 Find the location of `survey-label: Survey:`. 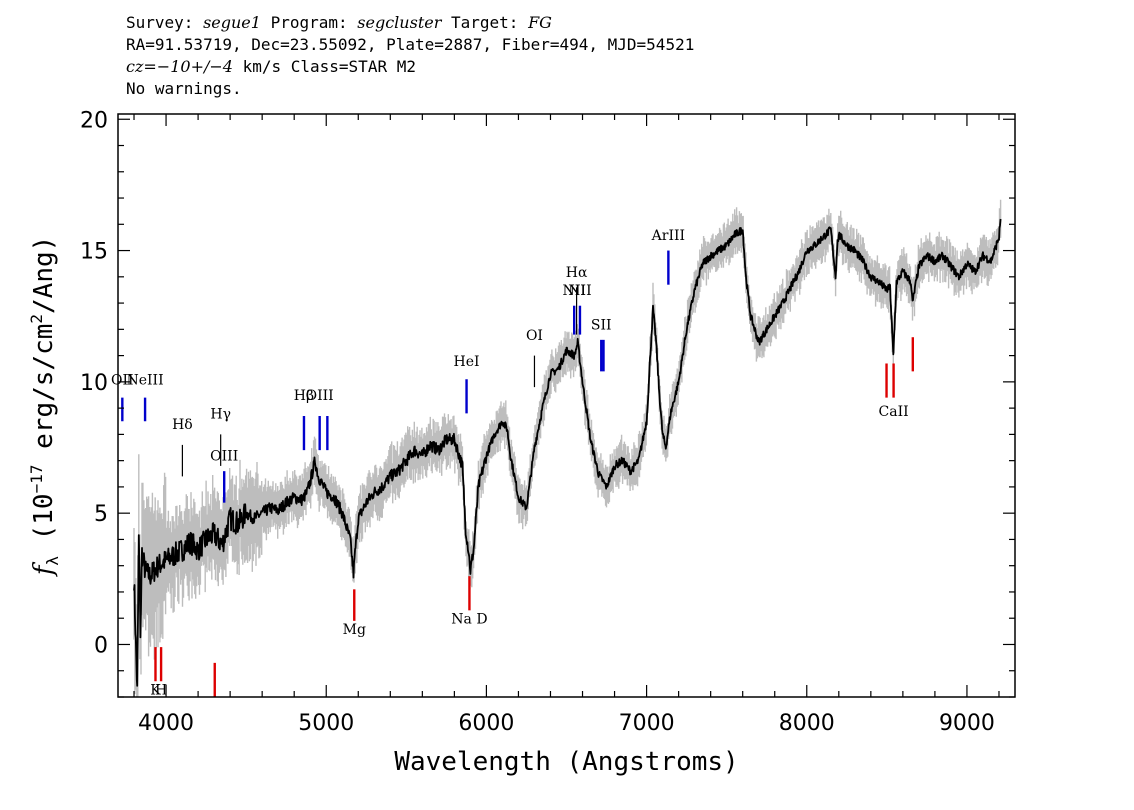

survey-label: Survey: is located at coordinates (160, 22).